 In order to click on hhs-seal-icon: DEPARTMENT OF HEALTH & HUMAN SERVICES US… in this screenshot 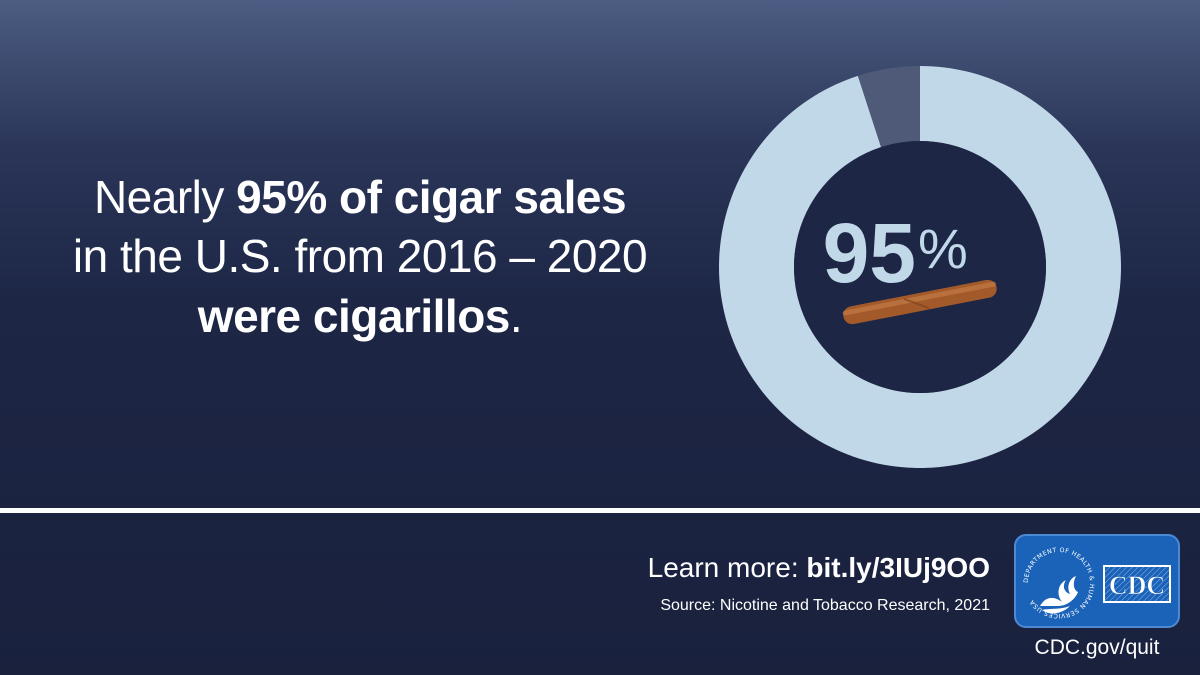, I will do `click(1059, 583)`.